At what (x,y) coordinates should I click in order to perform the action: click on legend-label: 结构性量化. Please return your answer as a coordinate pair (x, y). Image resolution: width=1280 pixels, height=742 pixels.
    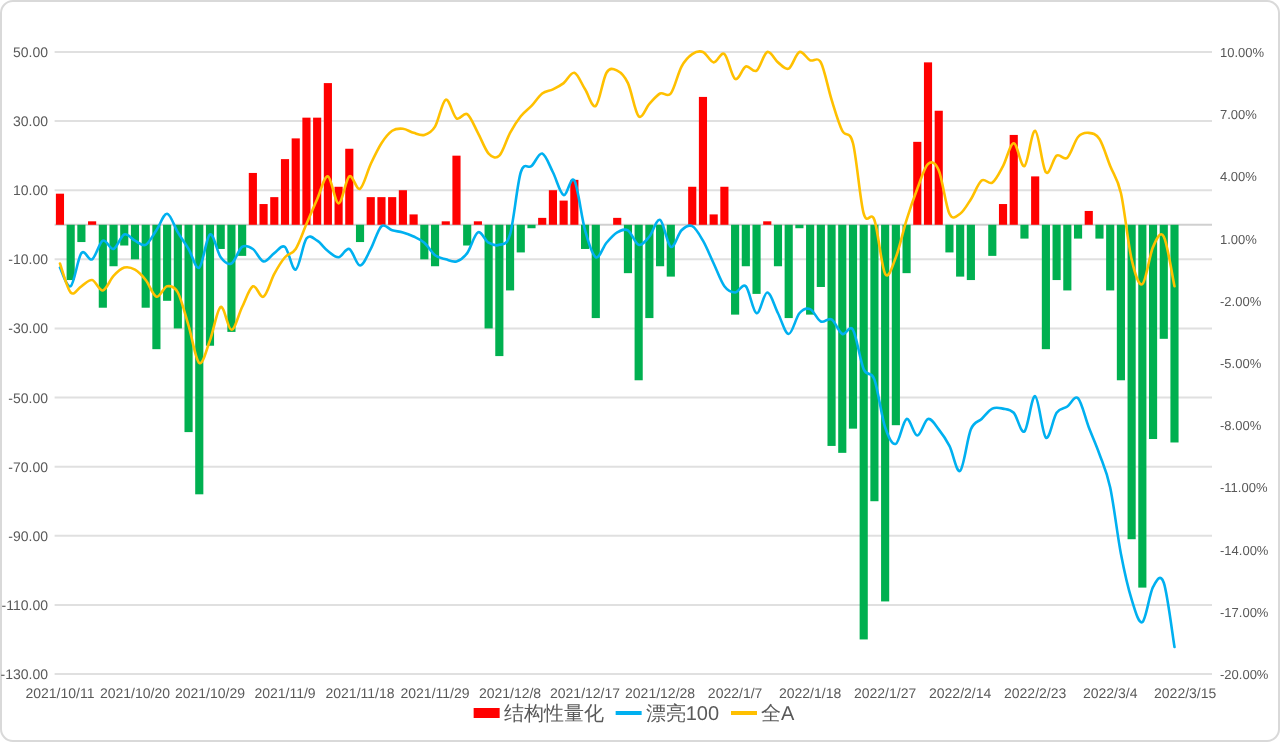
    Looking at the image, I should click on (553, 714).